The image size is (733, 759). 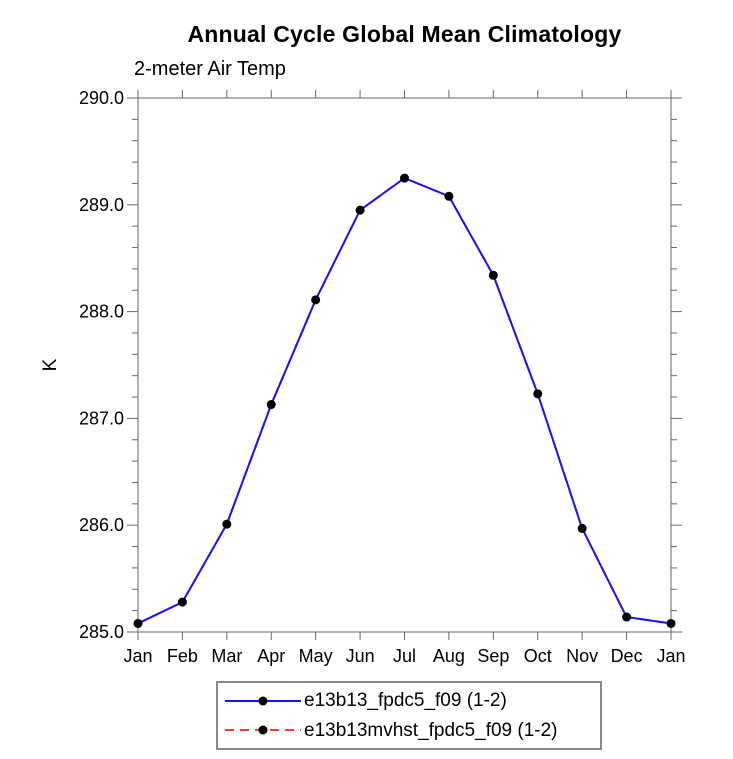 I want to click on x-tick-label: Mar, so click(x=226, y=656).